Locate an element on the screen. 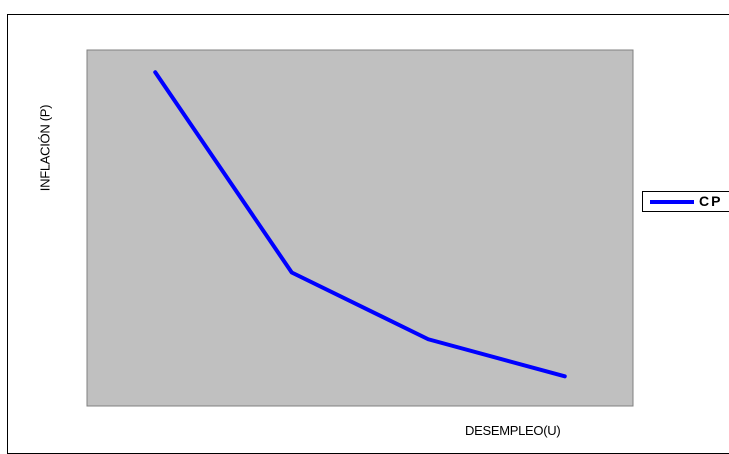 Image resolution: width=729 pixels, height=454 pixels. legend-label-cp: CP is located at coordinates (711, 201).